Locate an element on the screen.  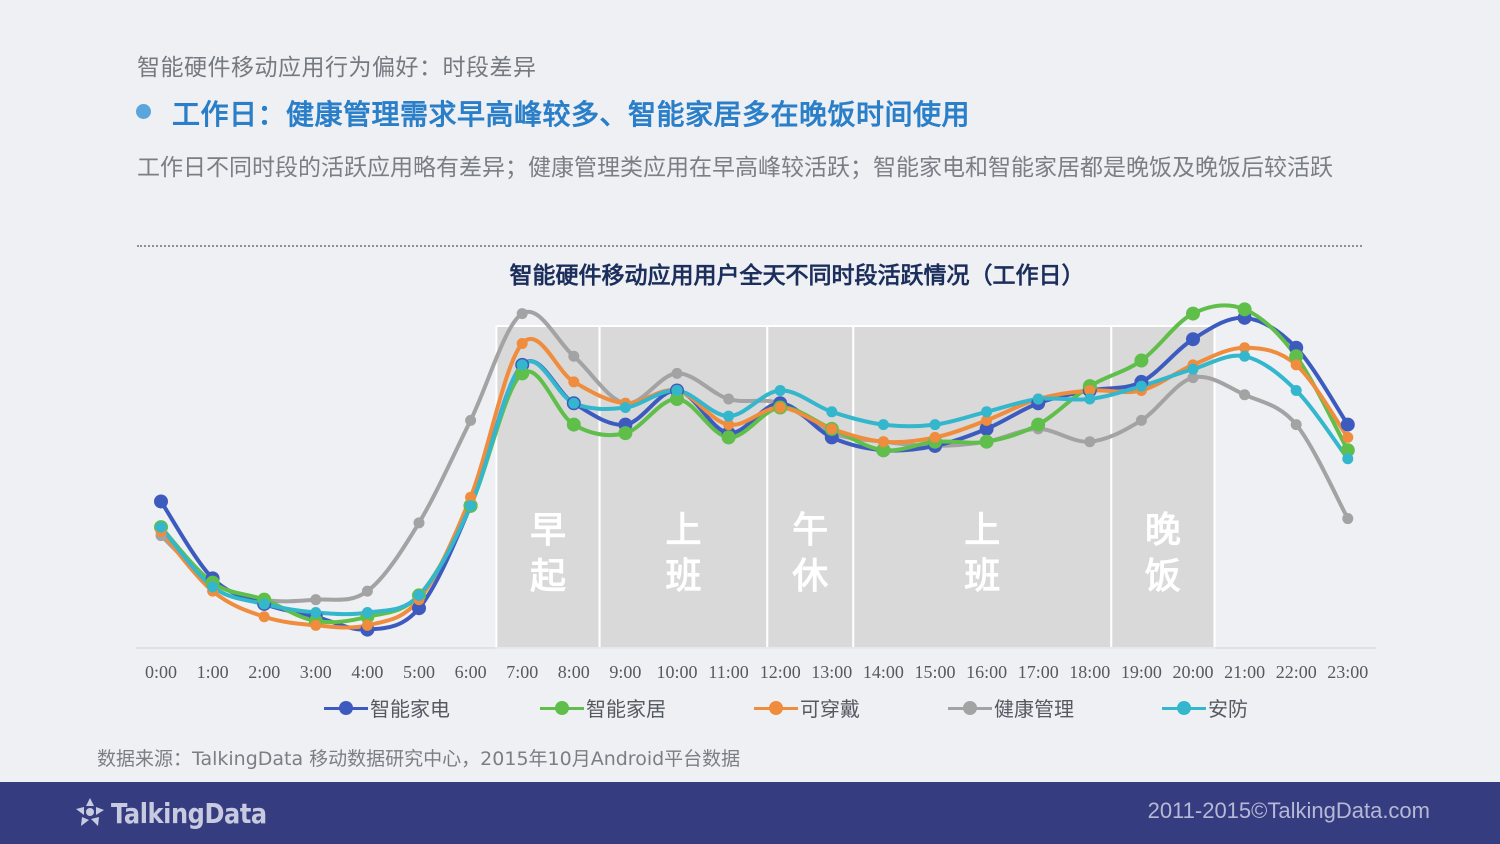
x-tick-label: 21:00 is located at coordinates (1244, 672).